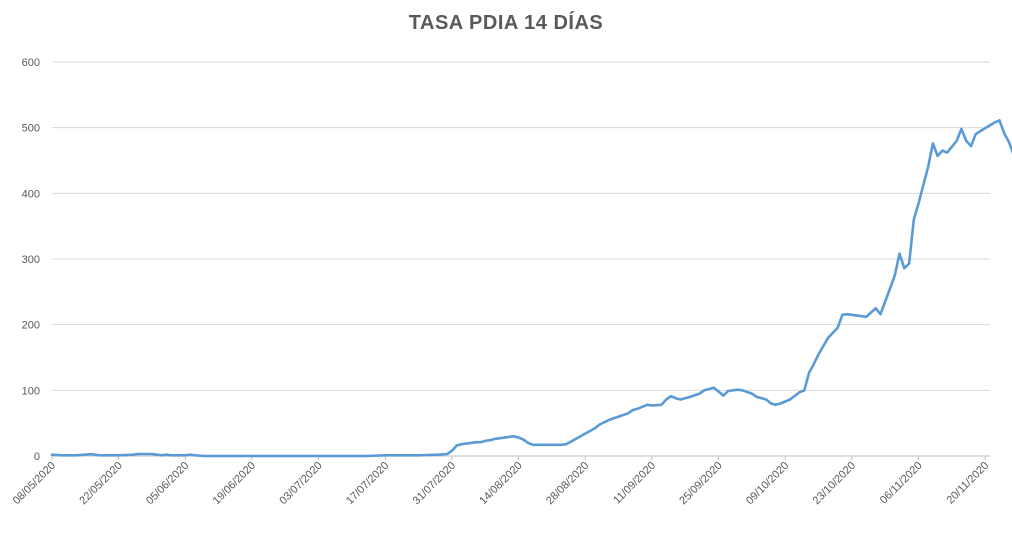 Image resolution: width=1012 pixels, height=536 pixels. I want to click on x-tick-label: 22/05/2020, so click(100, 483).